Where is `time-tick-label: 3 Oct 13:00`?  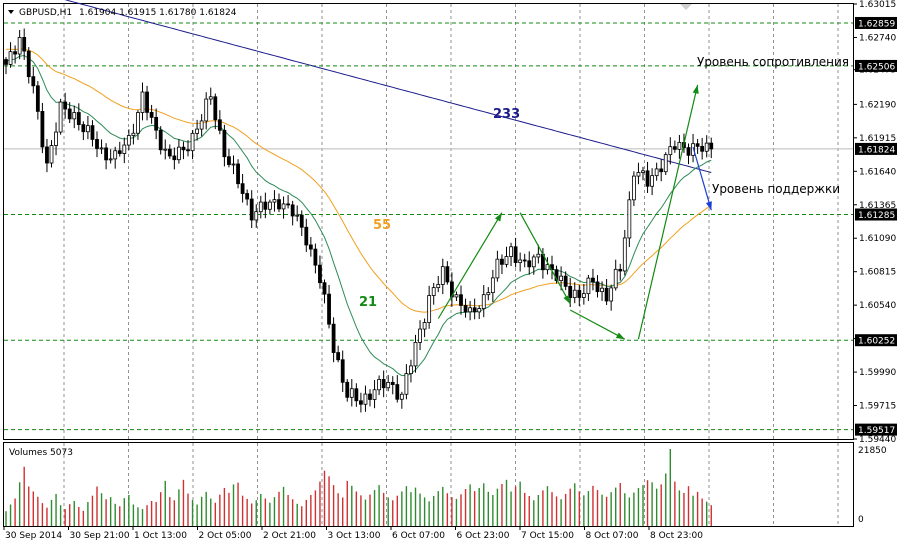
time-tick-label: 3 Oct 13:00 is located at coordinates (354, 536).